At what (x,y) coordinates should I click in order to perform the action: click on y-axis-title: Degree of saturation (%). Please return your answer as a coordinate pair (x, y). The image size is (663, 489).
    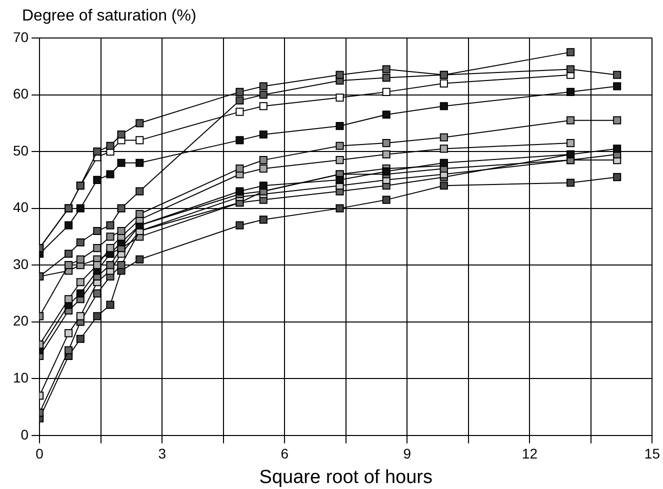
    Looking at the image, I should click on (109, 15).